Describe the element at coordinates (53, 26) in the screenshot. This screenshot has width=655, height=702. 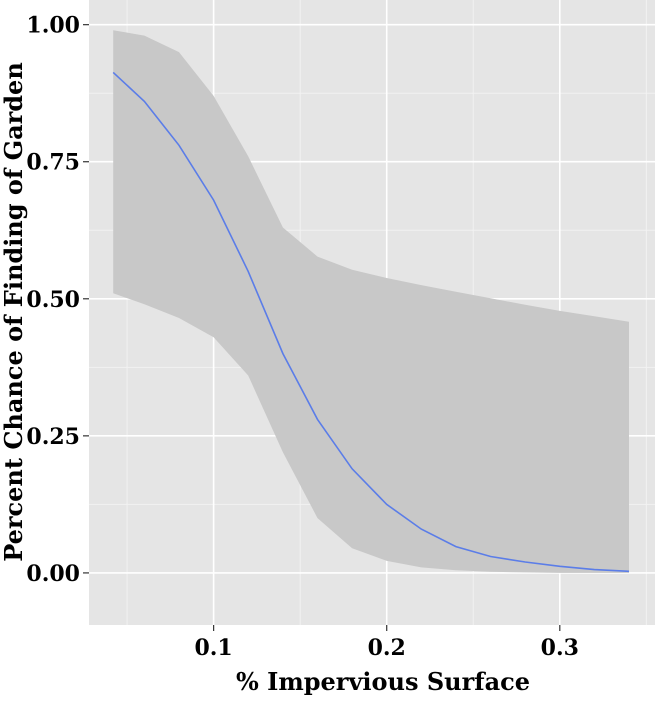
I see `y-tick-label: 1.00` at that location.